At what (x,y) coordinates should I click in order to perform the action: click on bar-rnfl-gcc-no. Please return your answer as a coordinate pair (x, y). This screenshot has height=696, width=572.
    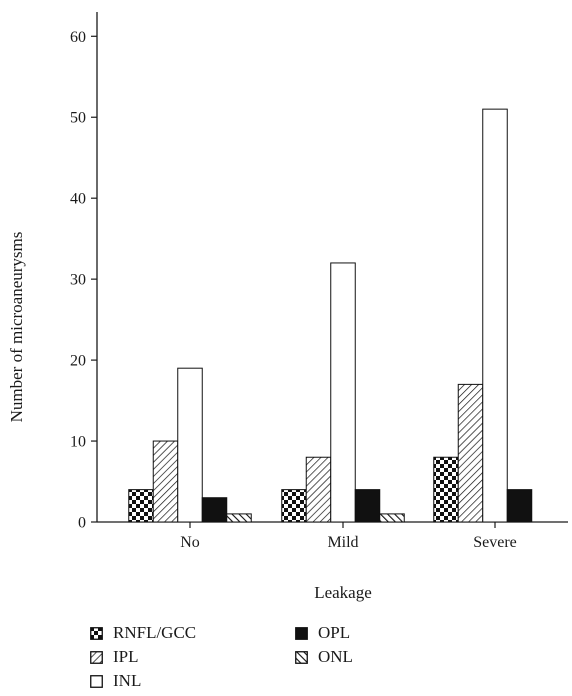
    Looking at the image, I should click on (141, 506).